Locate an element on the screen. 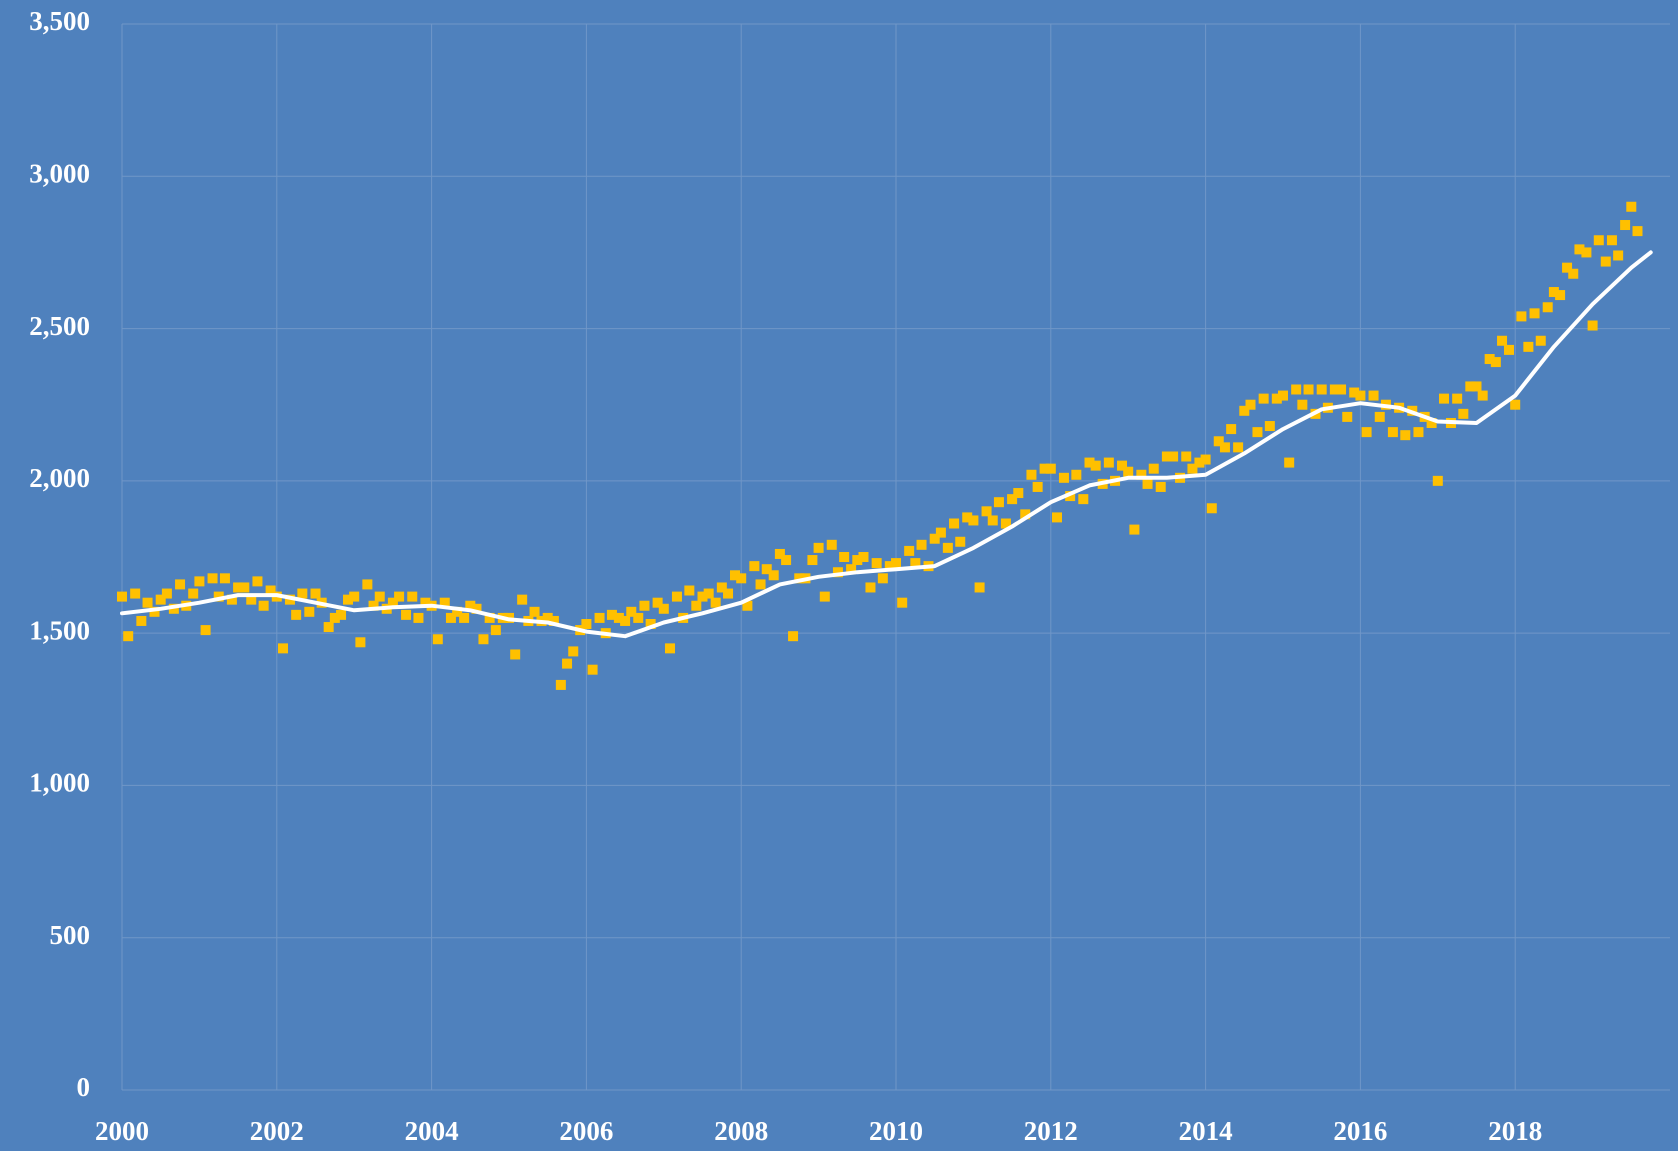 The width and height of the screenshot is (1678, 1151). y-tick-label: 0 is located at coordinates (84, 1087).